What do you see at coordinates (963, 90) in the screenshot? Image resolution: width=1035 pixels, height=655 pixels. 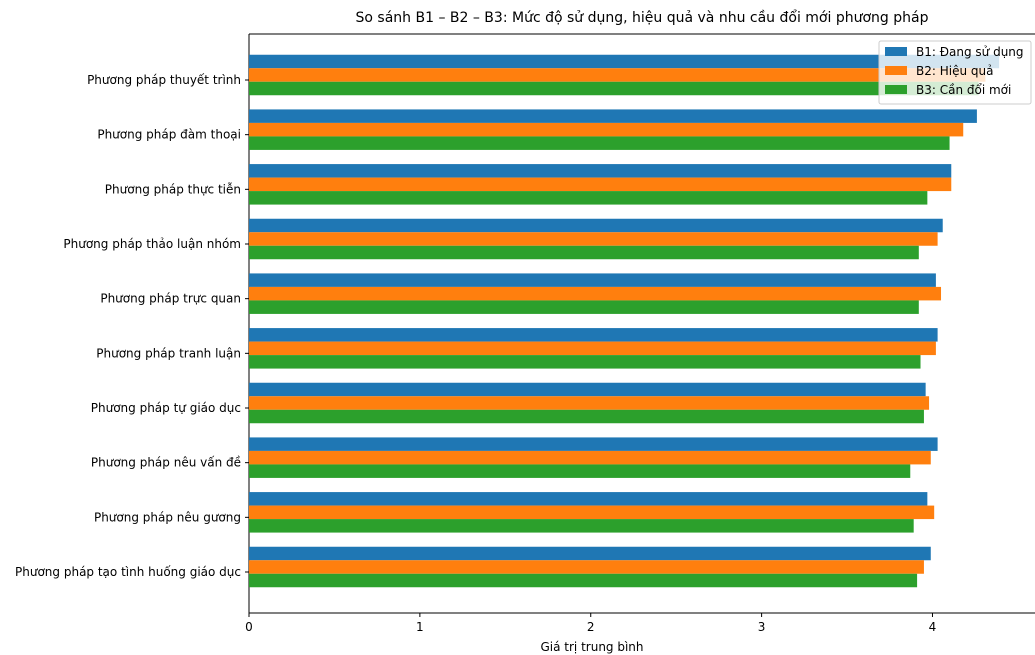 I see `legend-entry: B3: Cần đổi mới` at bounding box center [963, 90].